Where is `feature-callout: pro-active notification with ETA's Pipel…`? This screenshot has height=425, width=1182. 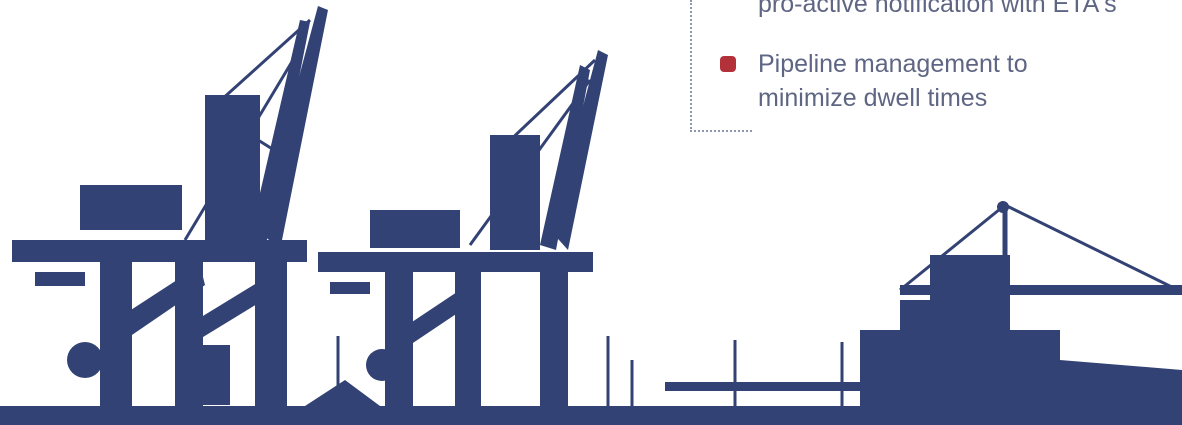 feature-callout: pro-active notification with ETA's Pipel… is located at coordinates (930, 70).